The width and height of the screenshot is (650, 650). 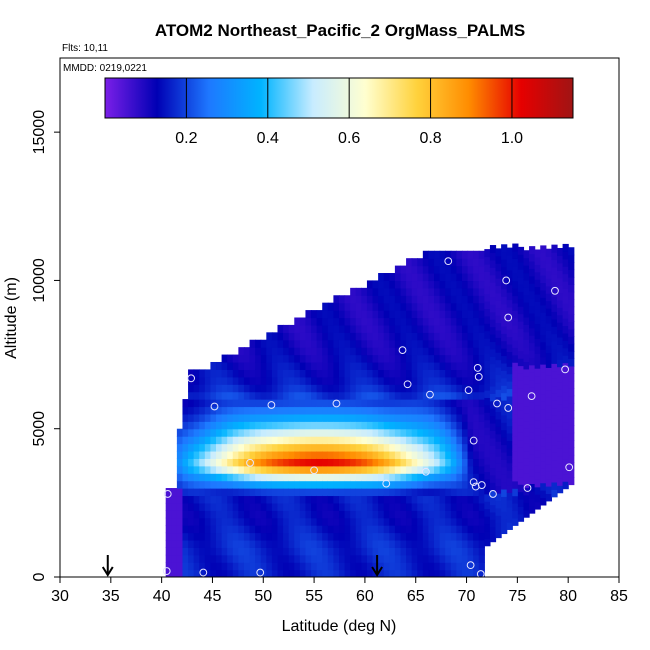 I want to click on x-tick-label: 40, so click(x=162, y=596).